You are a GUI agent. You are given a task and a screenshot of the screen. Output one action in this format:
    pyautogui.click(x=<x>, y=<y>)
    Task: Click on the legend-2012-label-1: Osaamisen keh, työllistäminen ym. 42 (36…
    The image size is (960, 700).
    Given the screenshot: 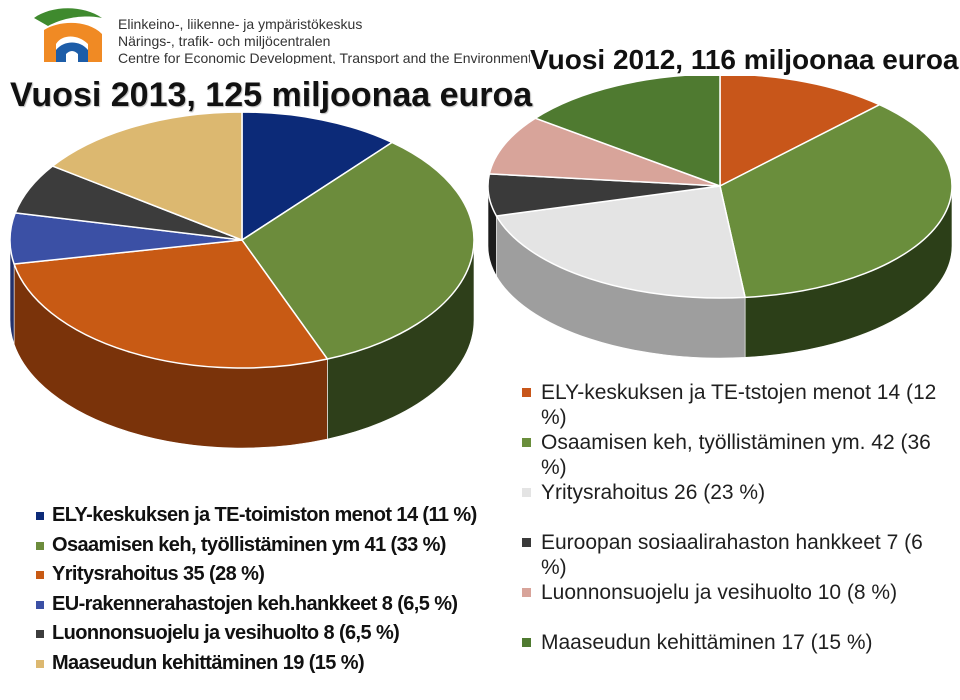 What is the action you would take?
    pyautogui.click(x=736, y=455)
    